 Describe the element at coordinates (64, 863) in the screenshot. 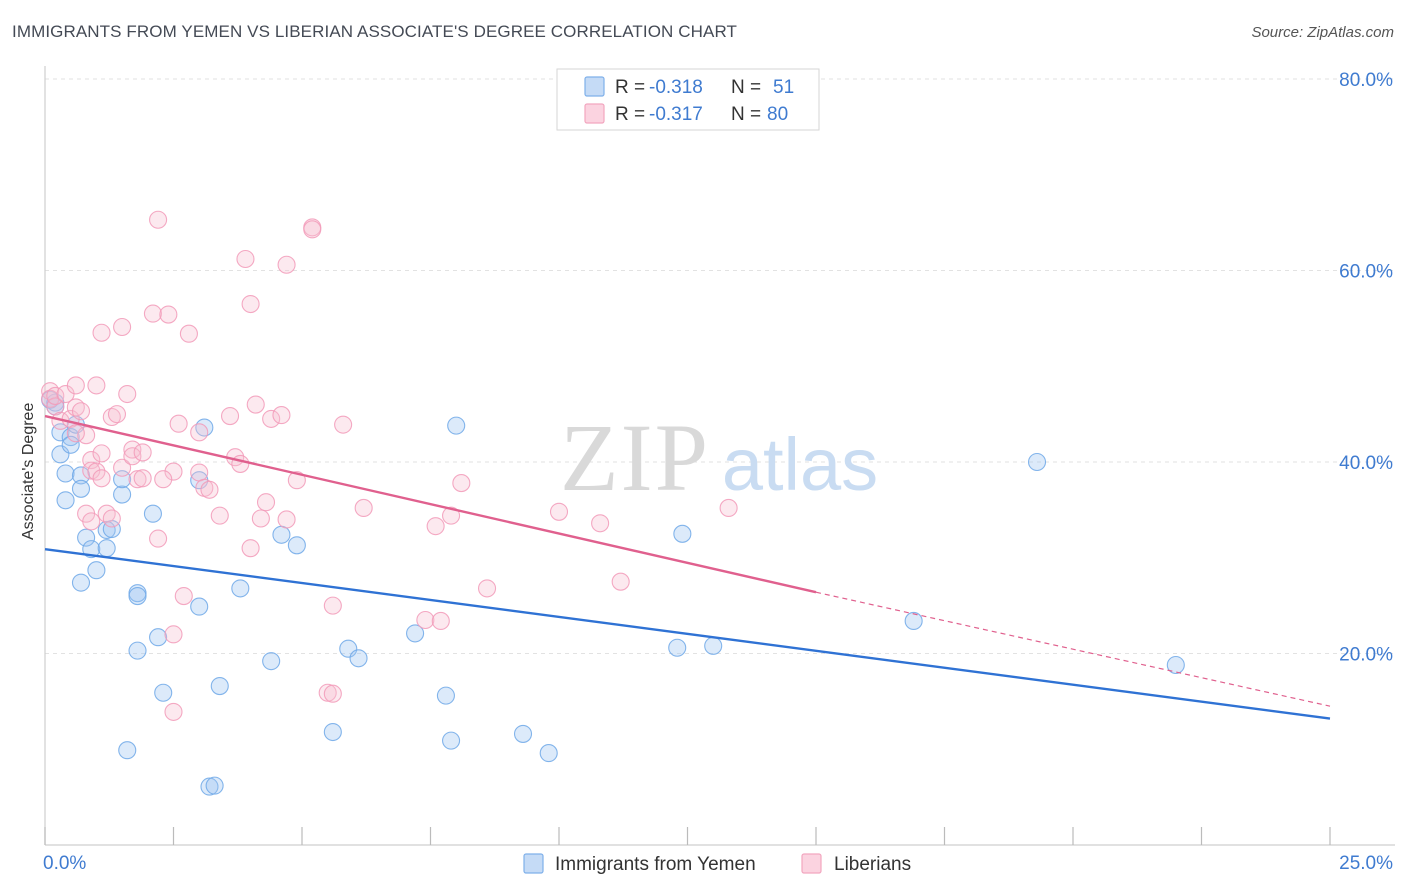

I see `x-tick-label: 0.0%` at that location.